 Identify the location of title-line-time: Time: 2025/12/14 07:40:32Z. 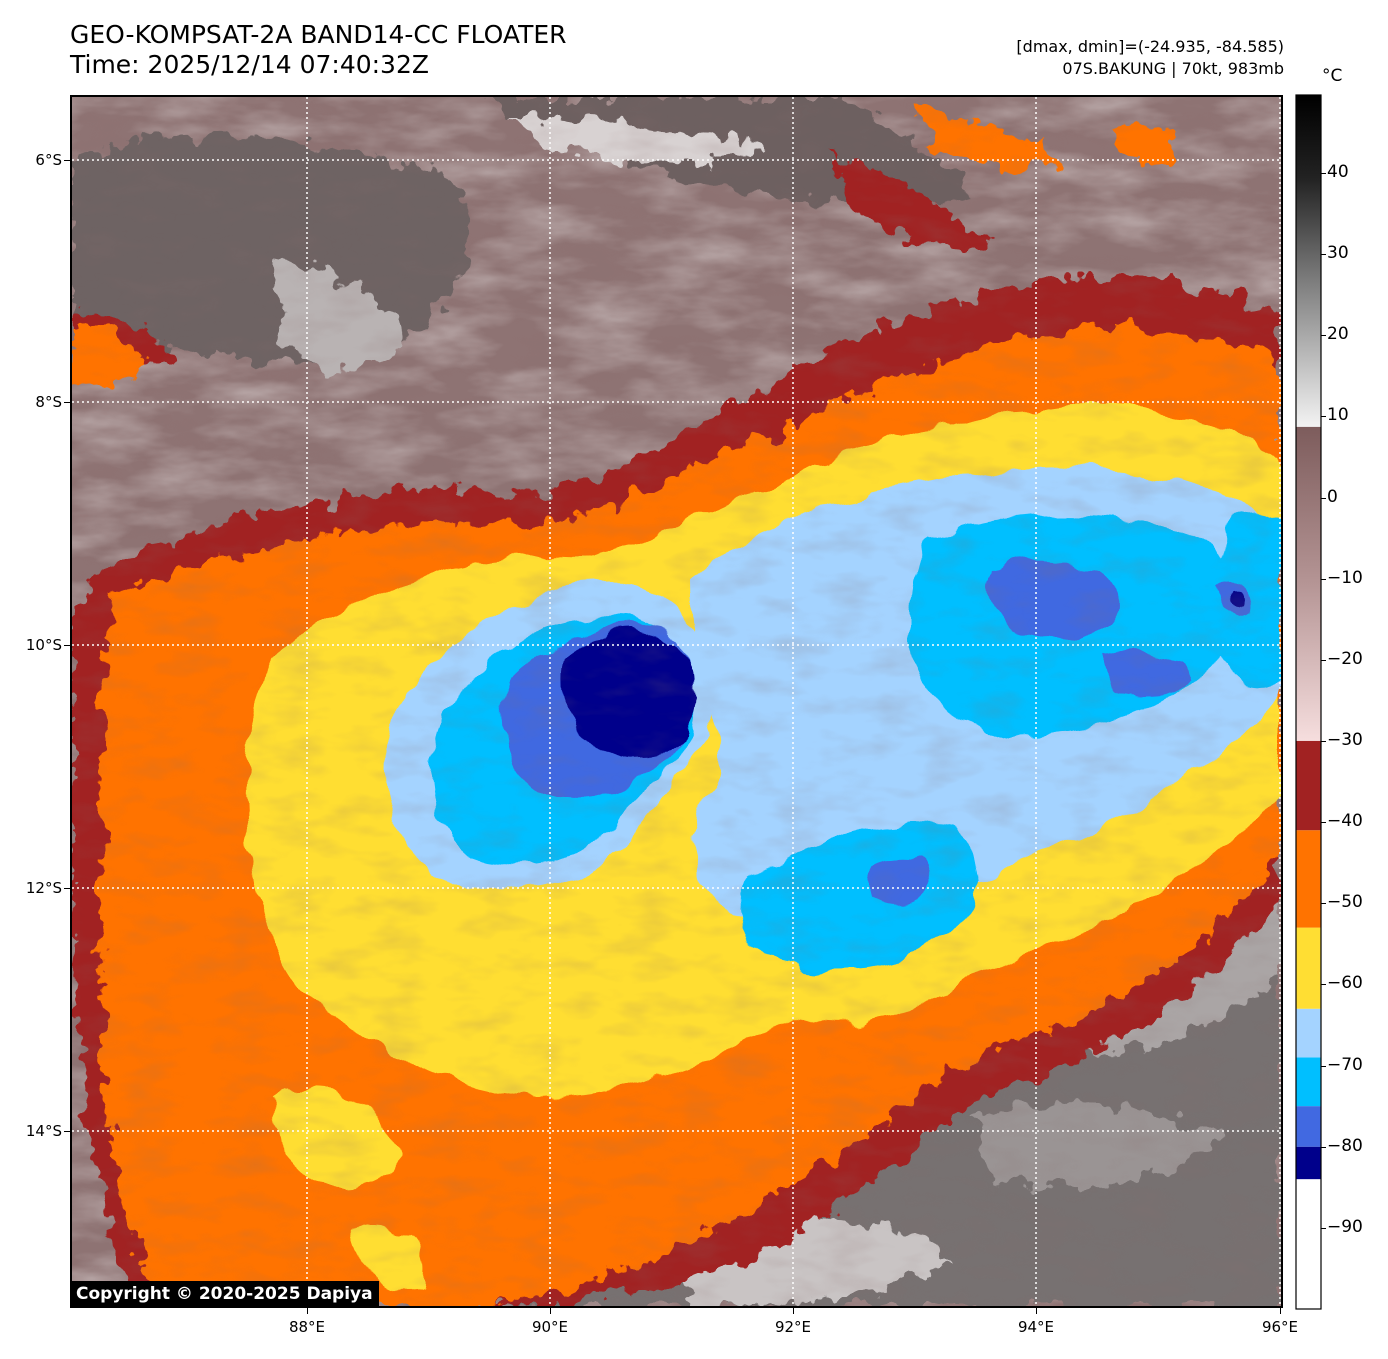
(249, 64).